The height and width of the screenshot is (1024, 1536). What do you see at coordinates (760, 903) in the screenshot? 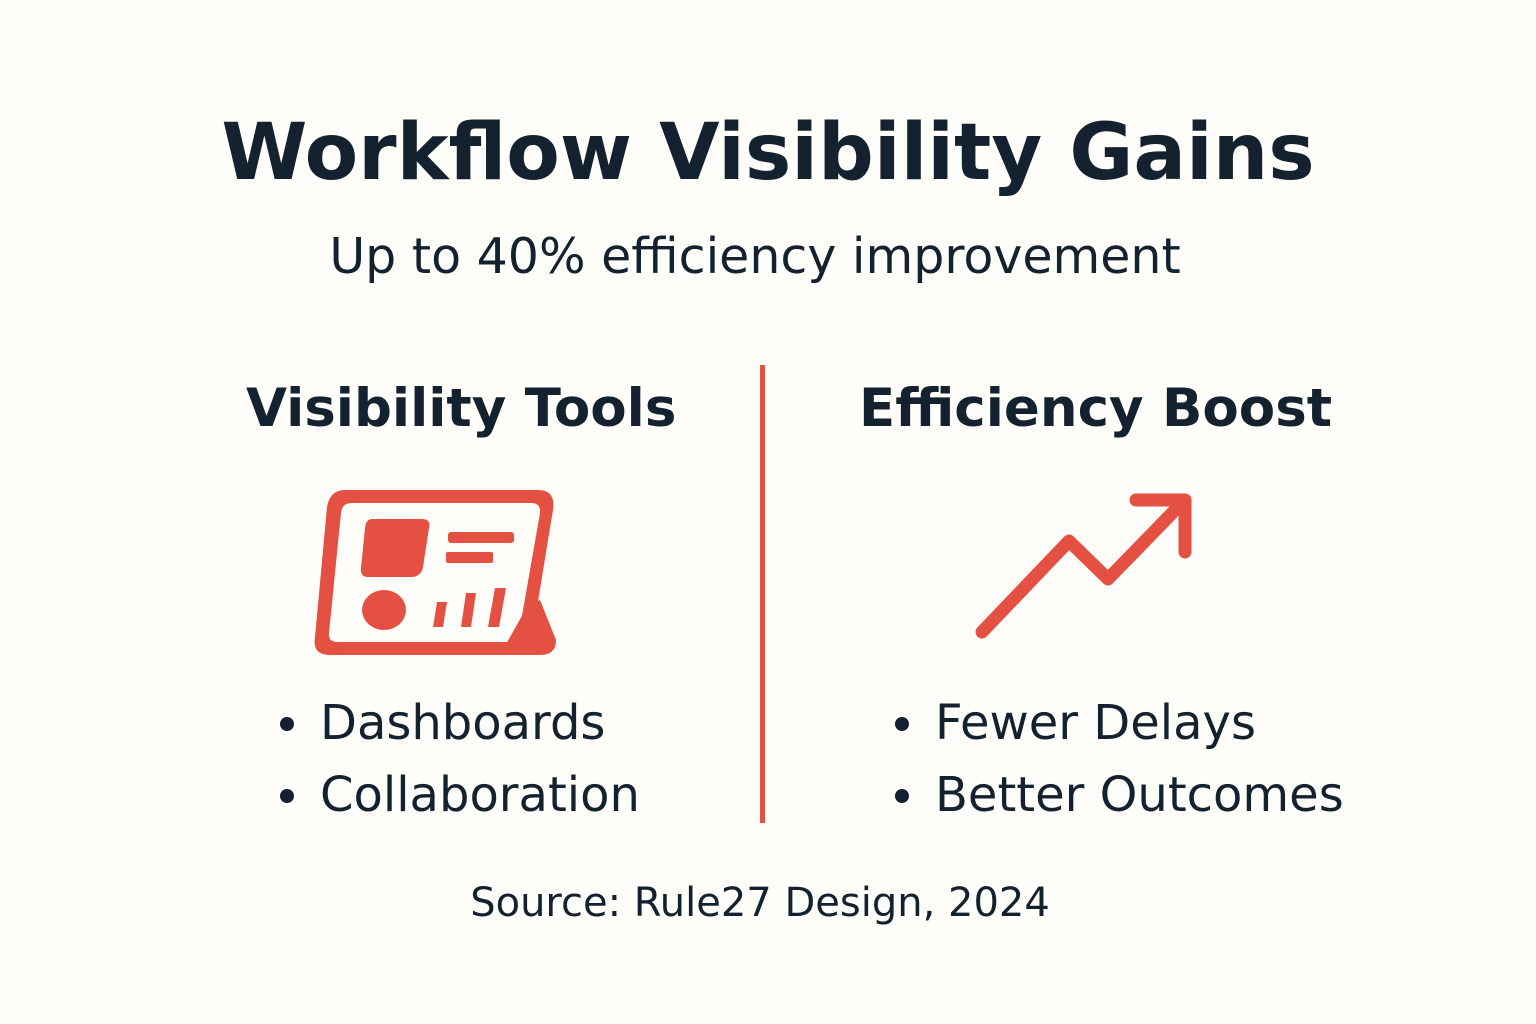
I see `source-citation: Source: Rule27 Design, 2024` at bounding box center [760, 903].